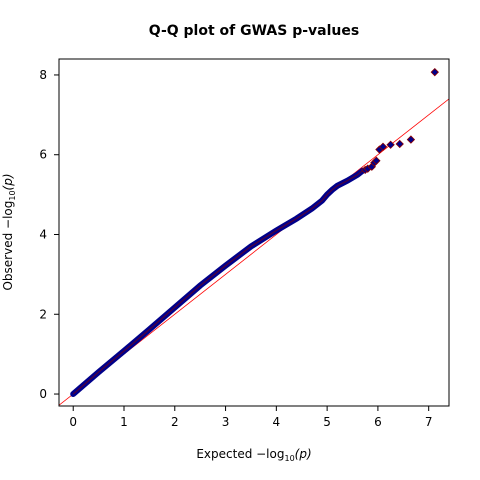 Image resolution: width=480 pixels, height=480 pixels. What do you see at coordinates (327, 422) in the screenshot?
I see `x-tick-label-5: 5` at bounding box center [327, 422].